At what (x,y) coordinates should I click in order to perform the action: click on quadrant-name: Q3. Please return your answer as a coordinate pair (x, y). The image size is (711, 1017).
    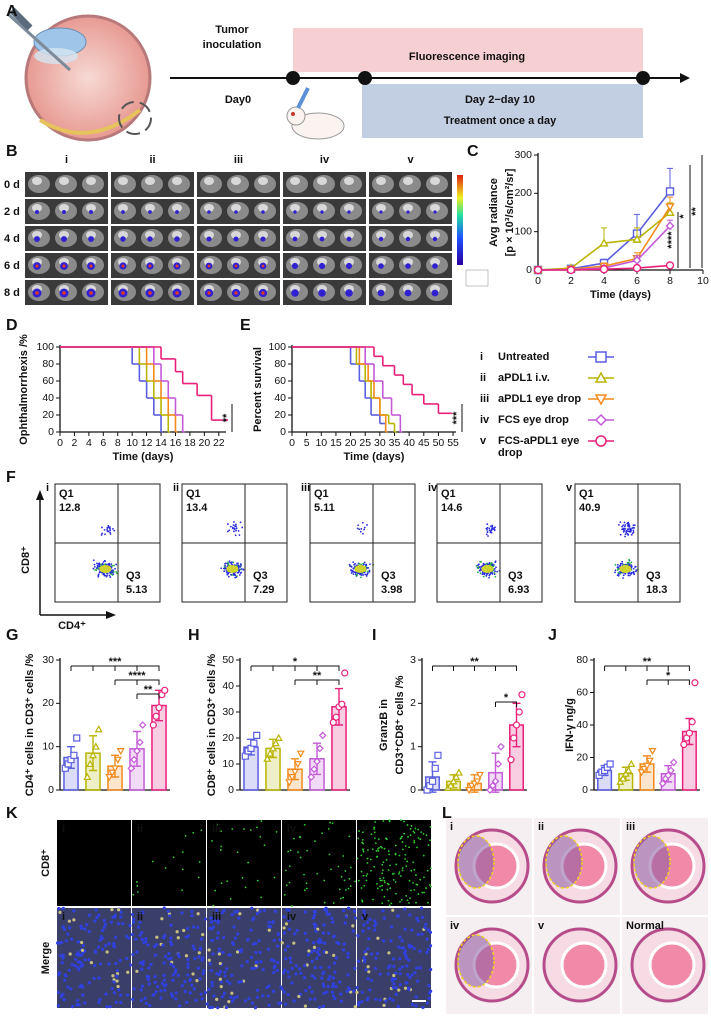
    Looking at the image, I should click on (260, 576).